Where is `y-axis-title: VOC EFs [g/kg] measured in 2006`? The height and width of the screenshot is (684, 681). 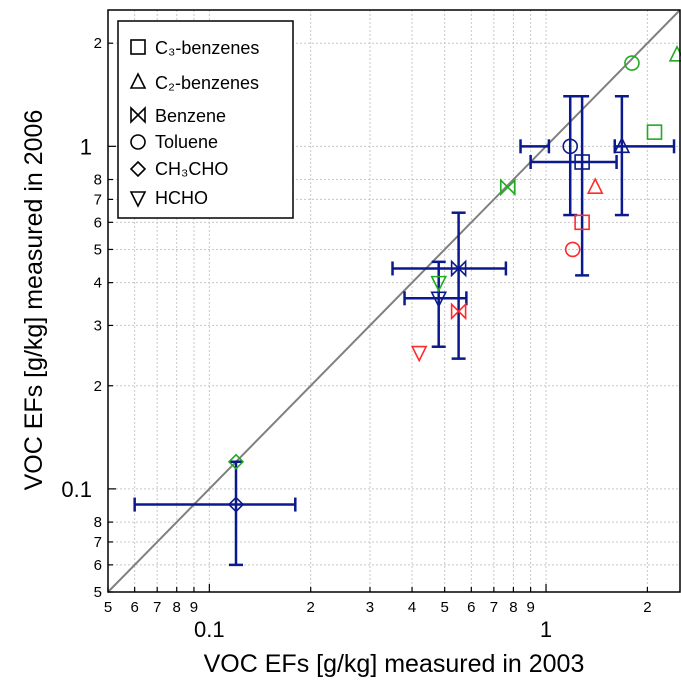
y-axis-title: VOC EFs [g/kg] measured in 2006 is located at coordinates (34, 300).